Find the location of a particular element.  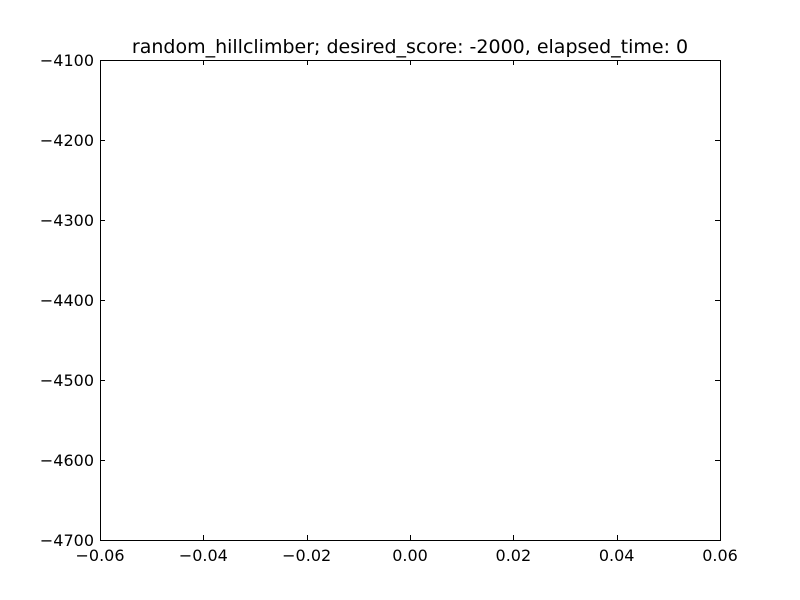

y-tick-label: −4200 is located at coordinates (67, 140).